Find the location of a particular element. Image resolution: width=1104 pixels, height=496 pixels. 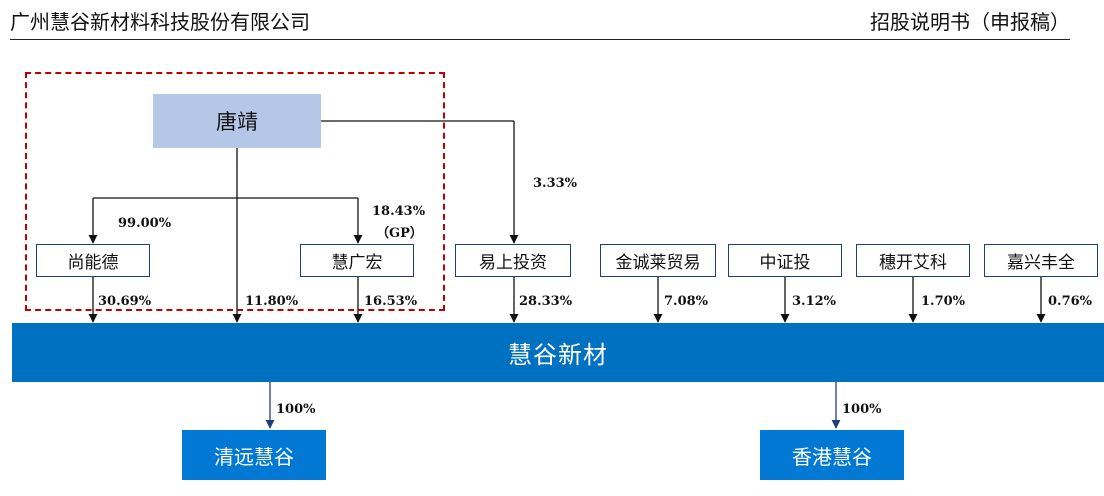

node-huiguanghong: 慧广宏 is located at coordinates (357, 260).